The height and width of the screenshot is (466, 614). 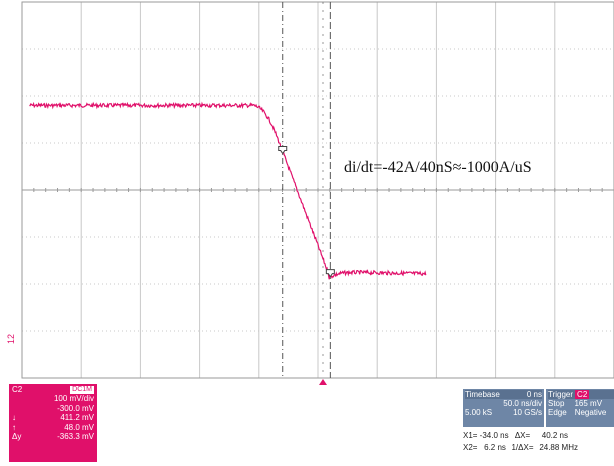 I want to click on cursor-x2-readout: X2= 6.2 ns, so click(x=484, y=447).